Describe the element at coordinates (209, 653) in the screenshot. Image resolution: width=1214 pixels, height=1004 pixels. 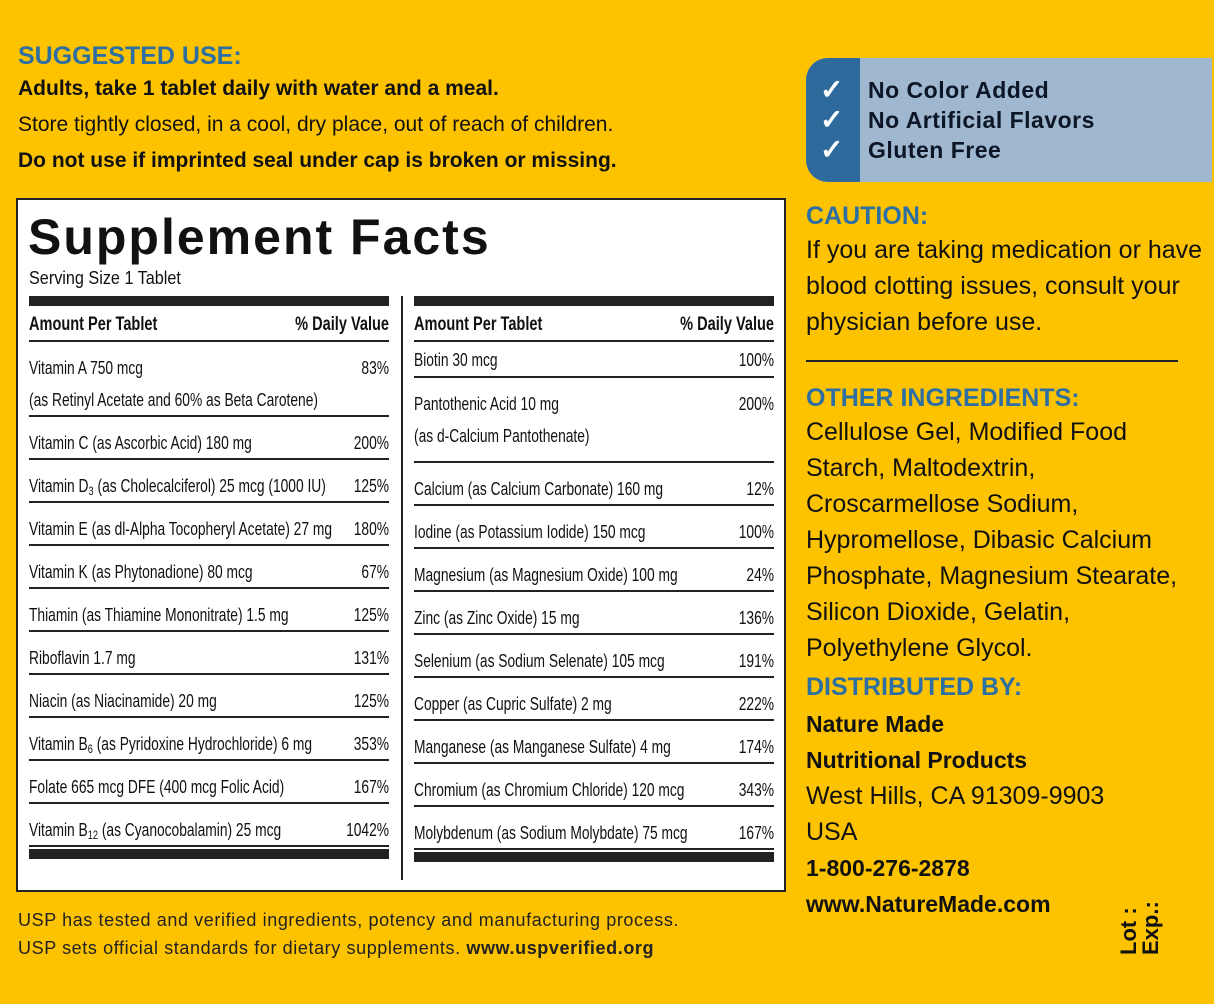
I see `nutrient-row: Riboflavin 1.7 mg 131%` at that location.